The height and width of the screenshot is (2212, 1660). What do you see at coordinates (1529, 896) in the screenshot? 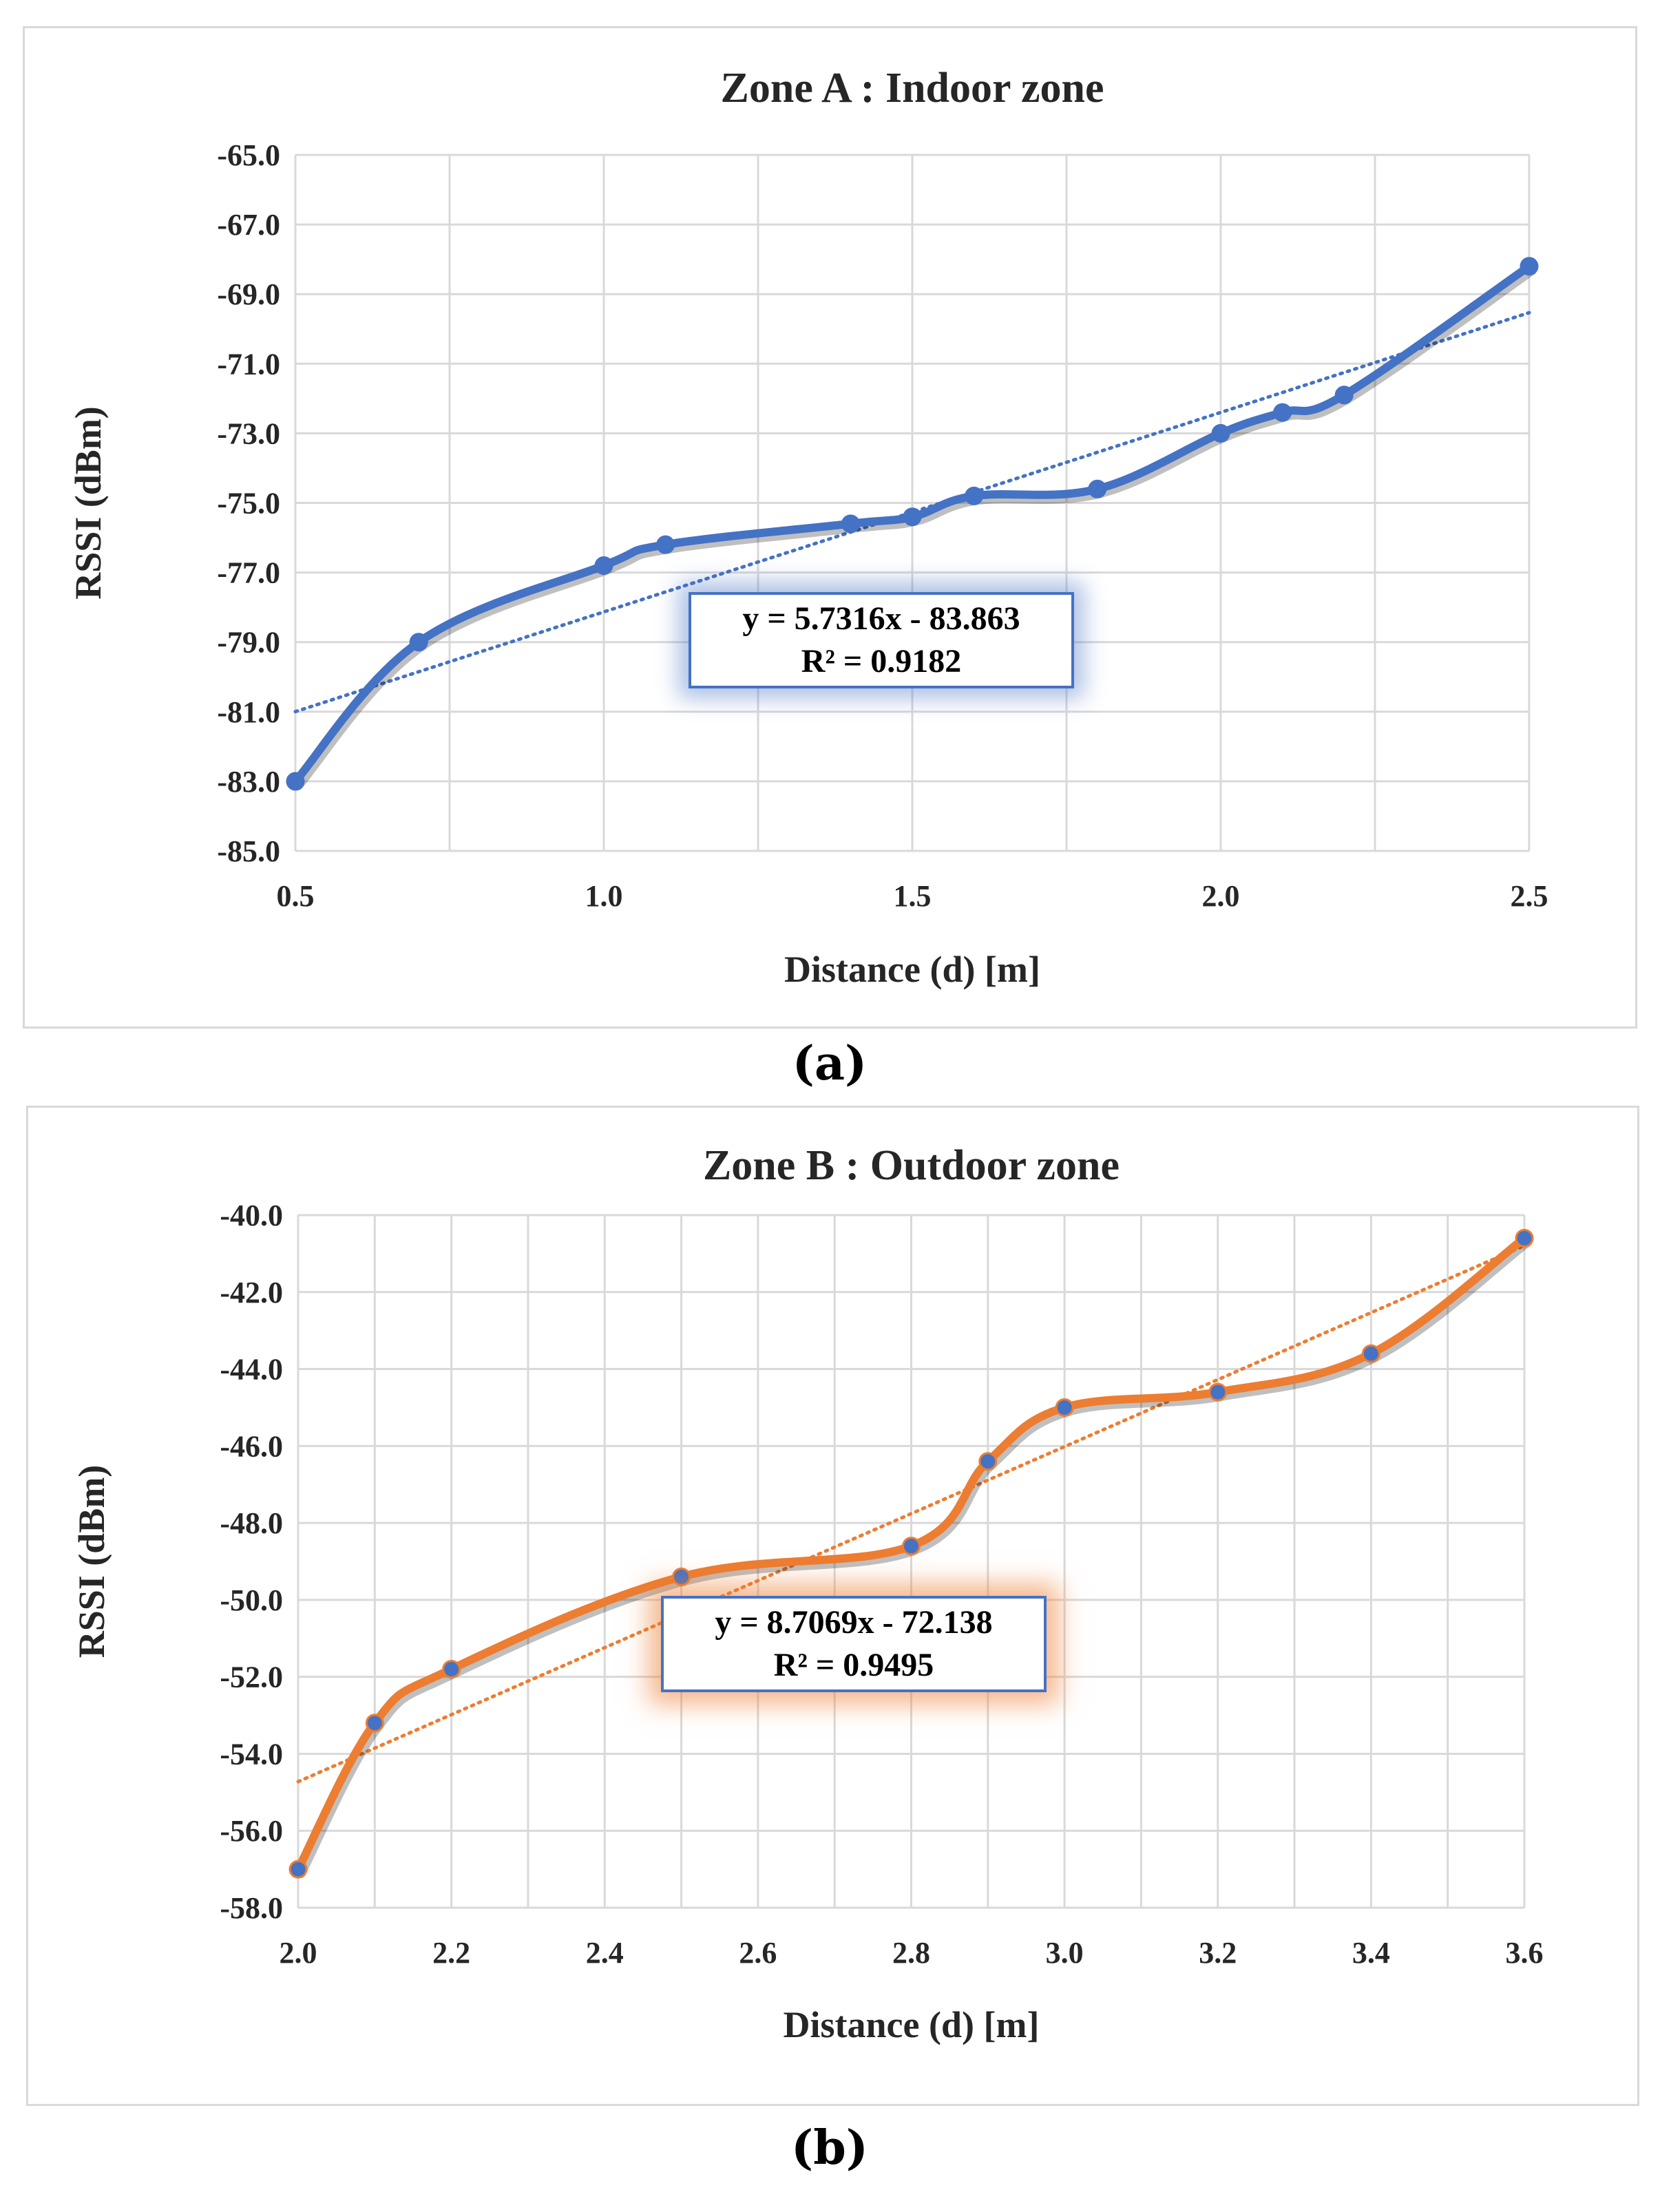
I see `x-tick-label: 2.5` at bounding box center [1529, 896].